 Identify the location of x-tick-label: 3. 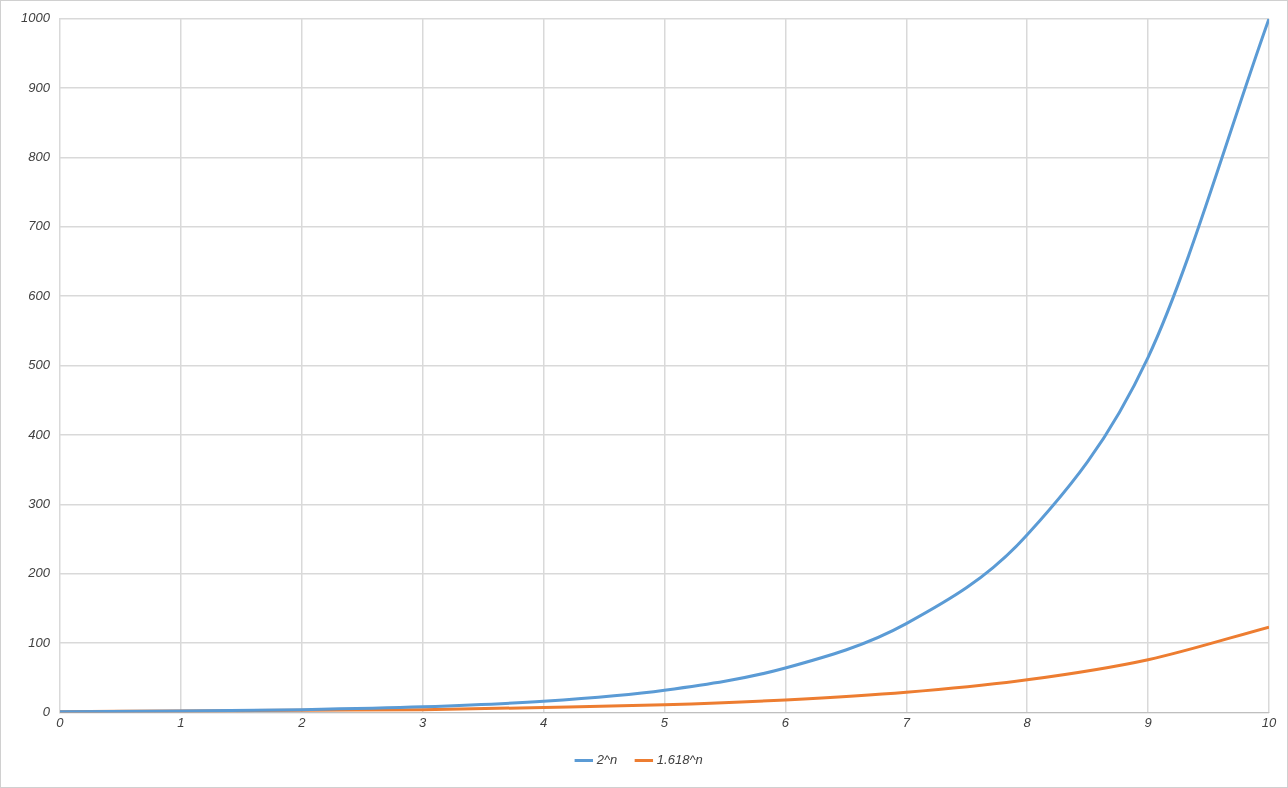
(423, 722).